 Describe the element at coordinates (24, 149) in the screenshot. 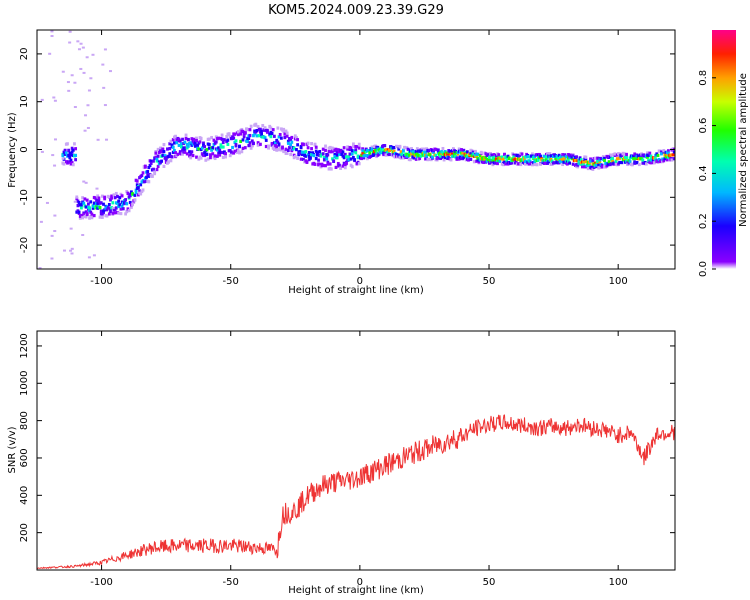

I see `y-tick-label: 0` at that location.